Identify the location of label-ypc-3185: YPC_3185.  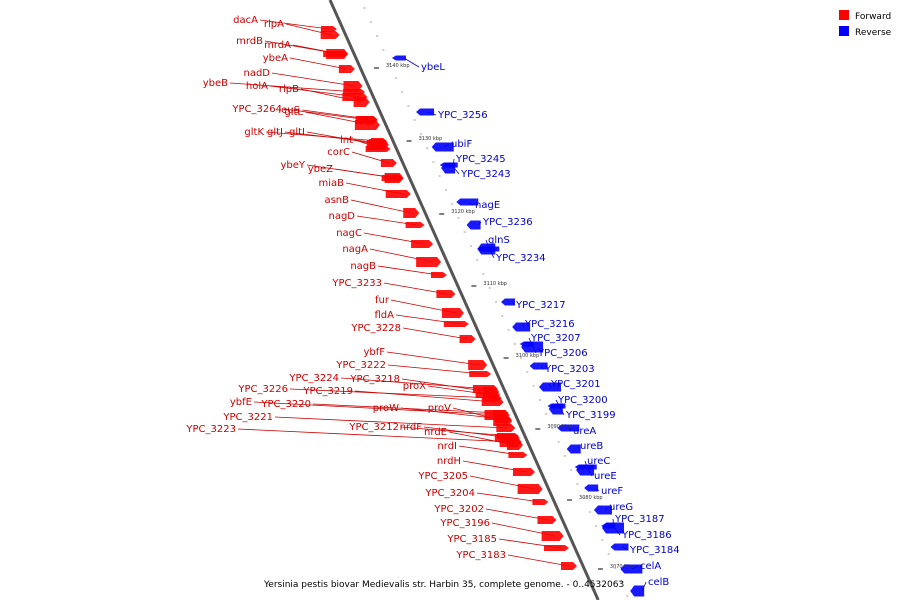
(471, 539).